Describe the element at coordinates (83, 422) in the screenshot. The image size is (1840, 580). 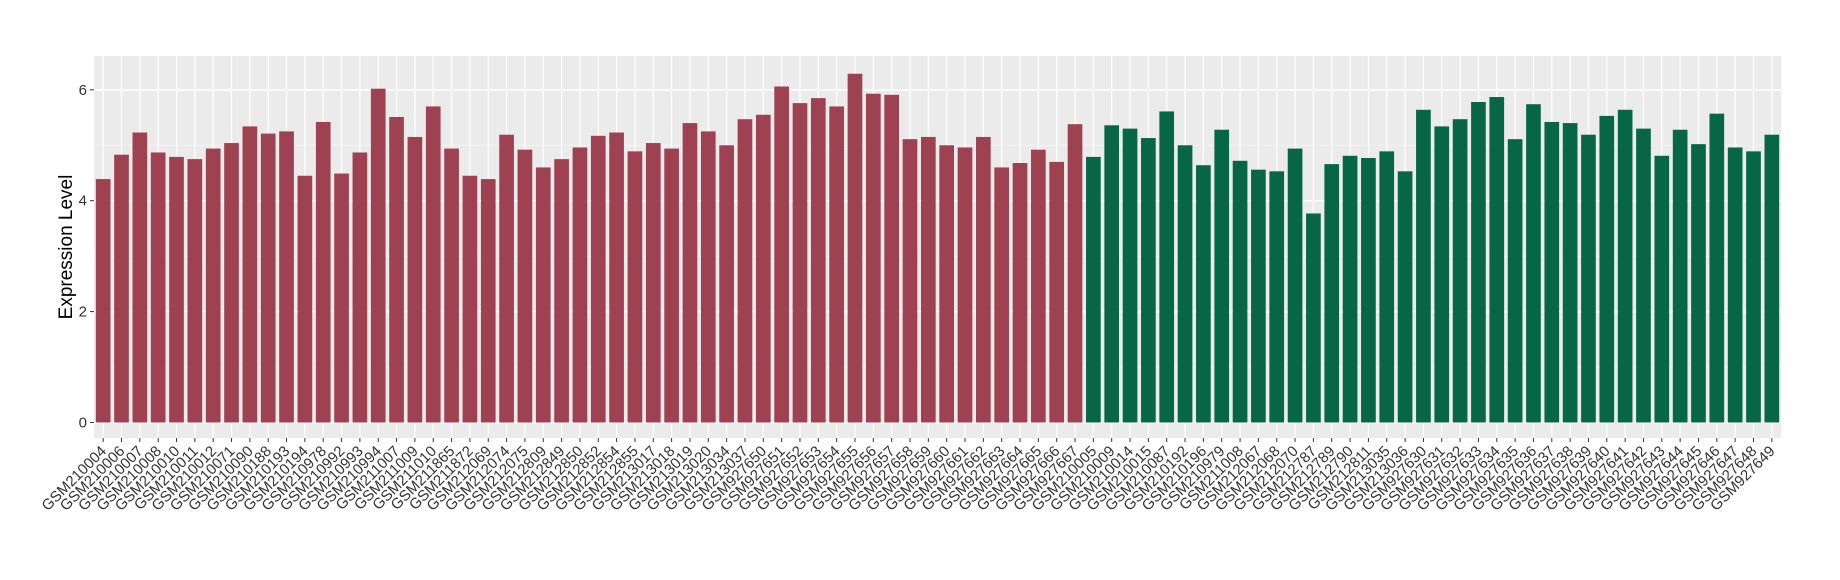
I see `y-tick-label: 0` at that location.